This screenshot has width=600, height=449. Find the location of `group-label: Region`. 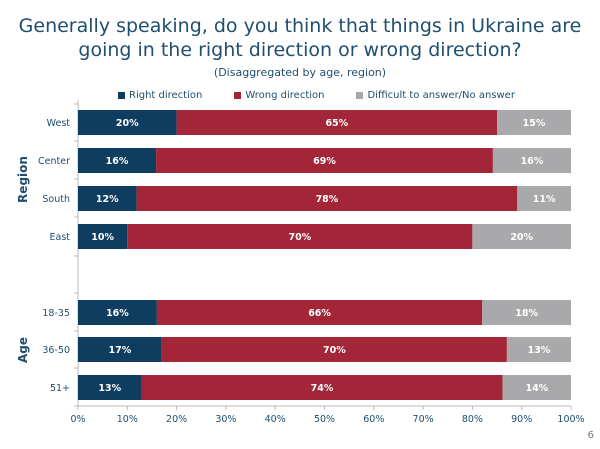

group-label: Region is located at coordinates (23, 179).